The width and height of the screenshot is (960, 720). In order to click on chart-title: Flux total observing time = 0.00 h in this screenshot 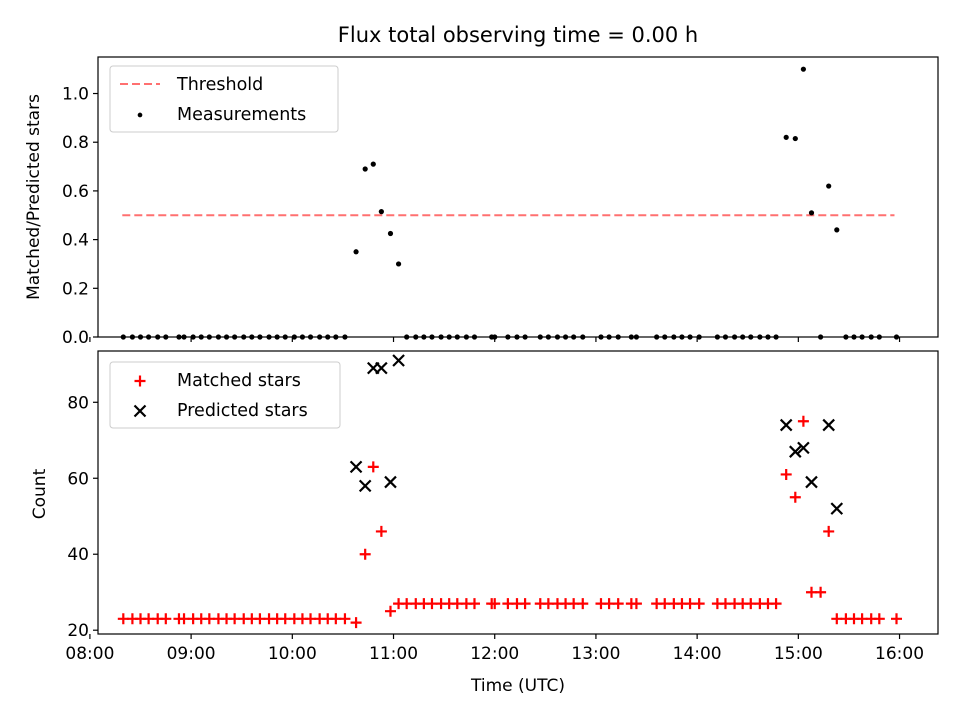, I will do `click(518, 35)`.